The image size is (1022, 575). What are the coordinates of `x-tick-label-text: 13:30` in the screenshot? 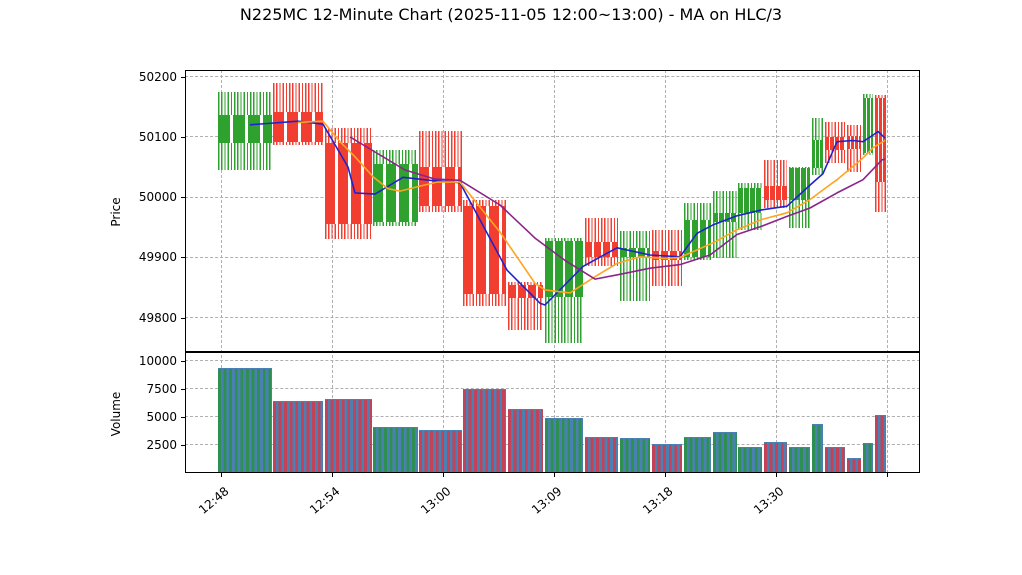 It's located at (769, 500).